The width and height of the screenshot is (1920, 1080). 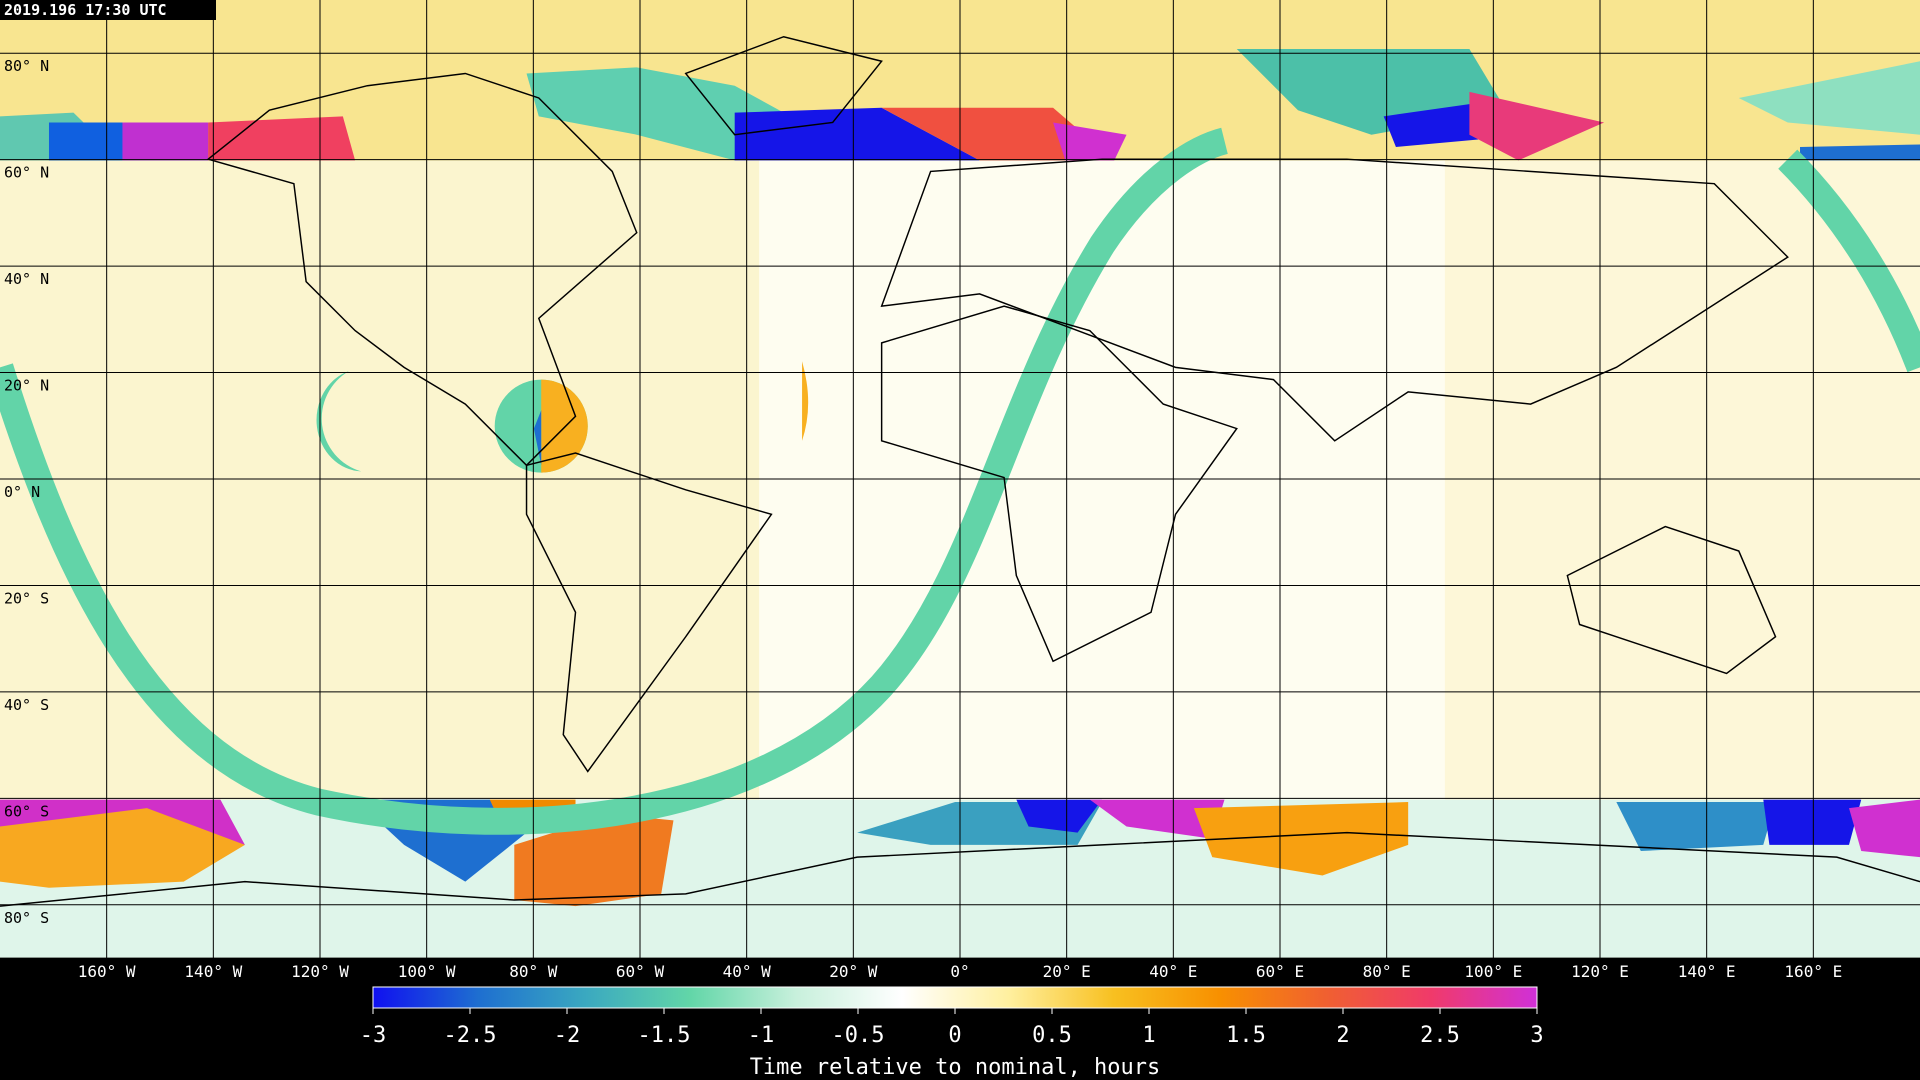 What do you see at coordinates (761, 1035) in the screenshot?
I see `colorbar-tick-label: -1` at bounding box center [761, 1035].